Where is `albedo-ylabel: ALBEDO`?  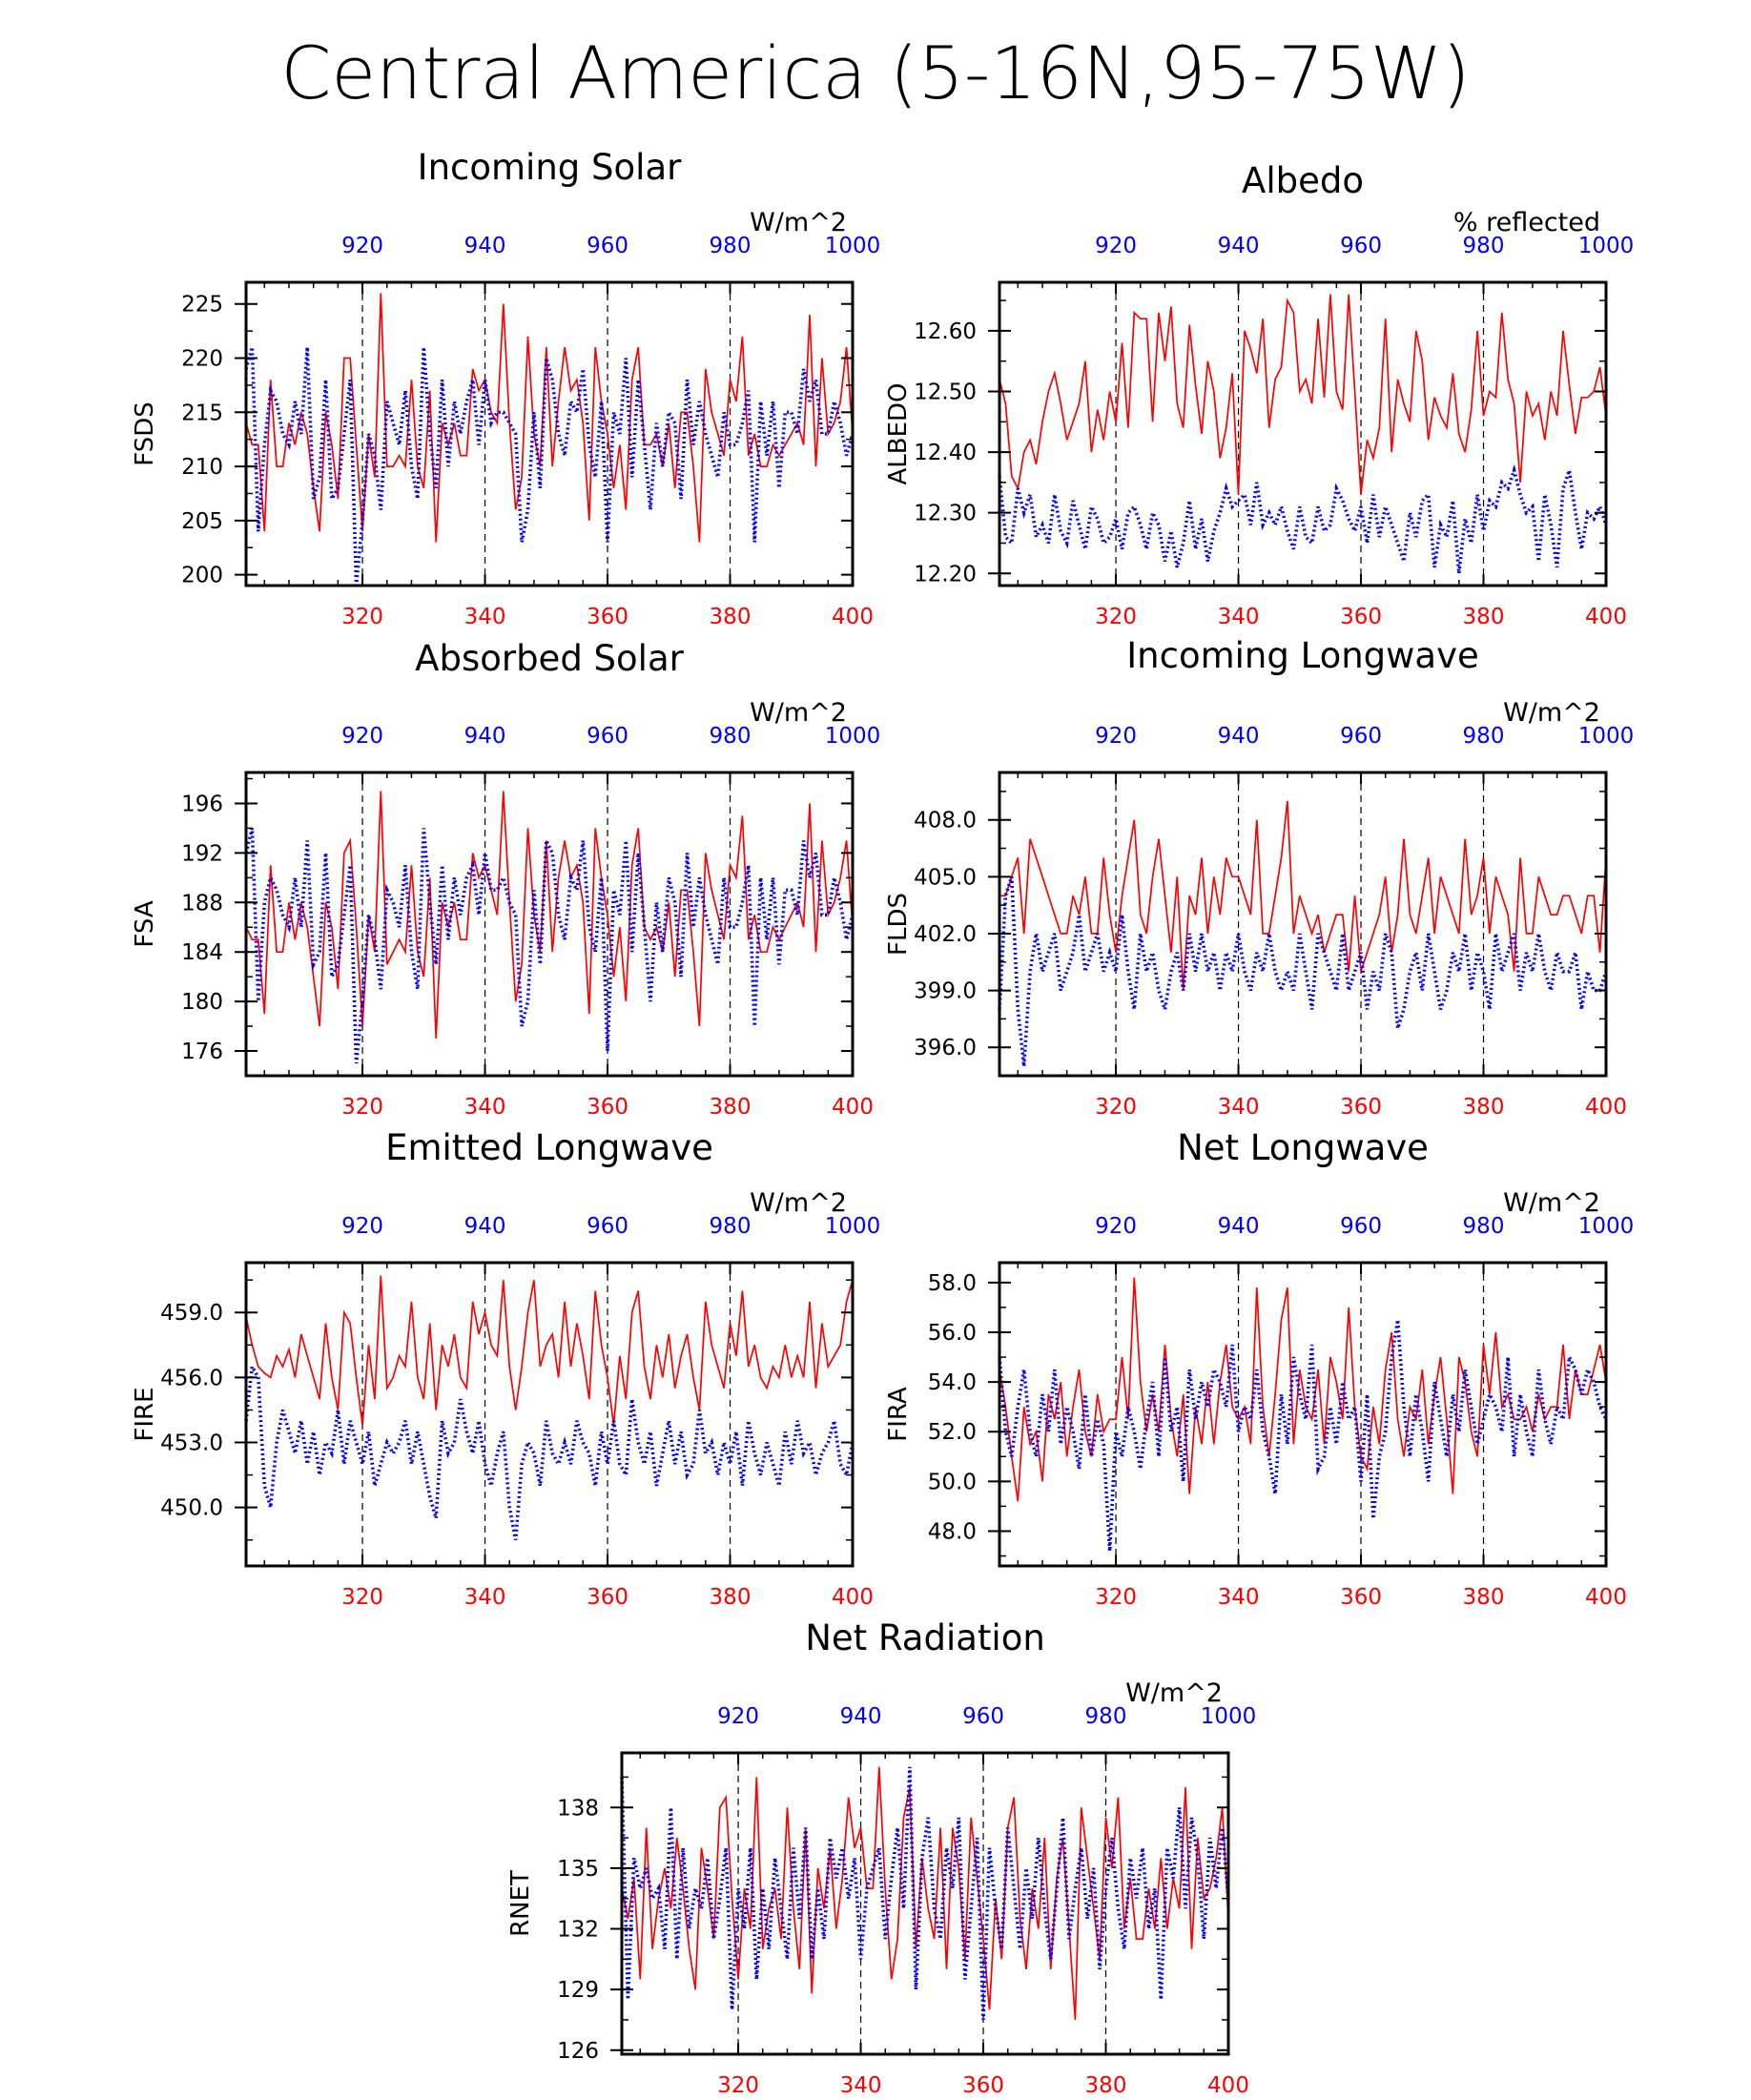
albedo-ylabel: ALBEDO is located at coordinates (898, 433).